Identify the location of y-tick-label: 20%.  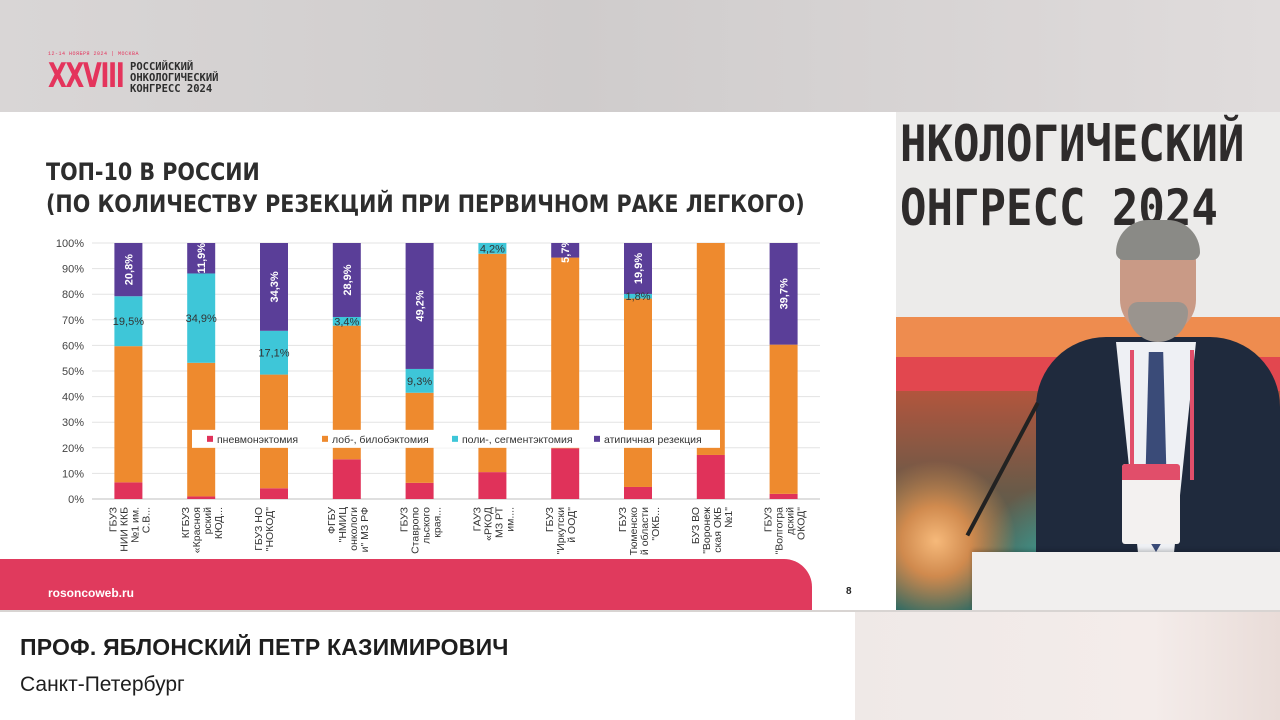
(73, 449).